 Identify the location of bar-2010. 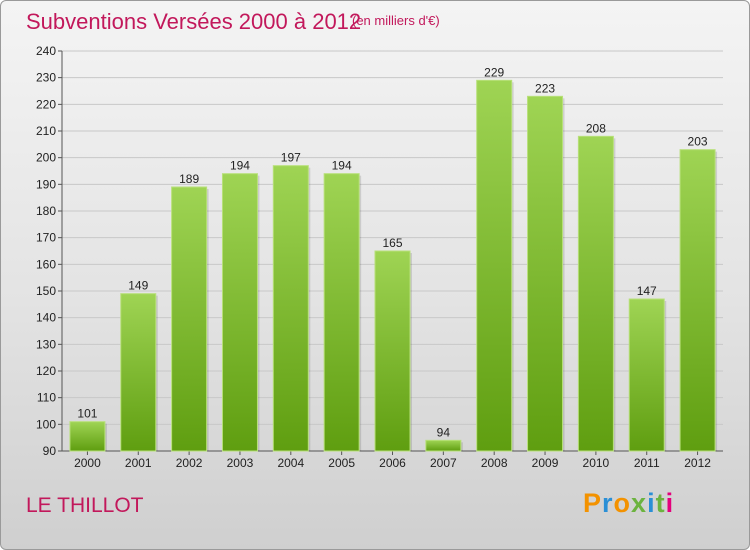
(595, 293).